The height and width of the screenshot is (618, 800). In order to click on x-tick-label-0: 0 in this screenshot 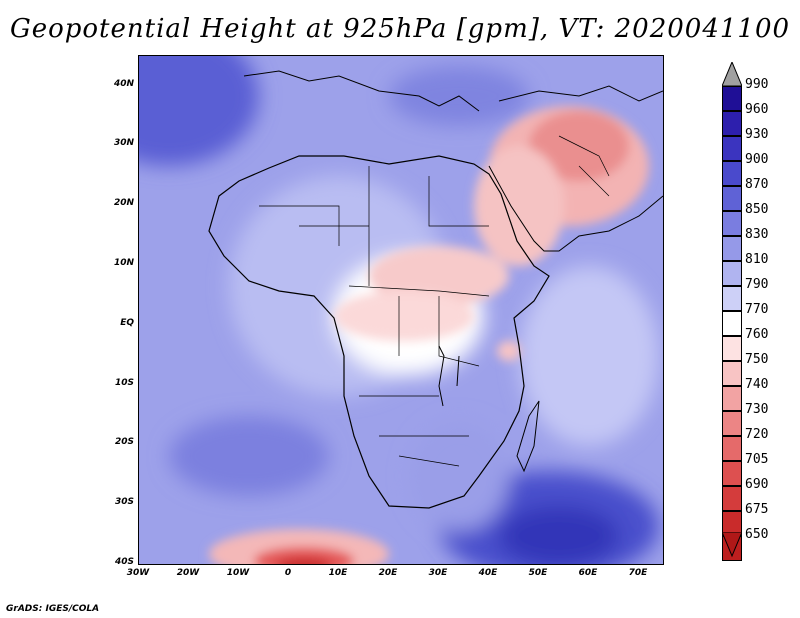, I will do `click(288, 573)`.